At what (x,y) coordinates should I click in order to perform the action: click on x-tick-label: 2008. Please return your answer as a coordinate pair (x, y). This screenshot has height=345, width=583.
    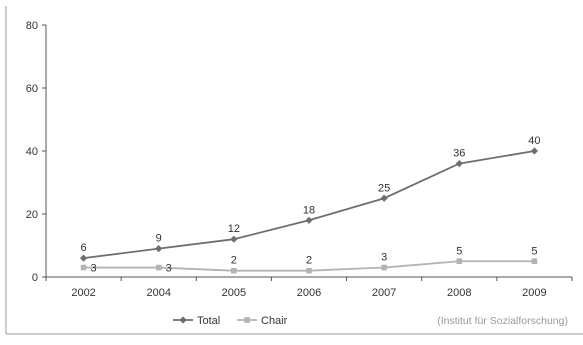
    Looking at the image, I should click on (459, 293).